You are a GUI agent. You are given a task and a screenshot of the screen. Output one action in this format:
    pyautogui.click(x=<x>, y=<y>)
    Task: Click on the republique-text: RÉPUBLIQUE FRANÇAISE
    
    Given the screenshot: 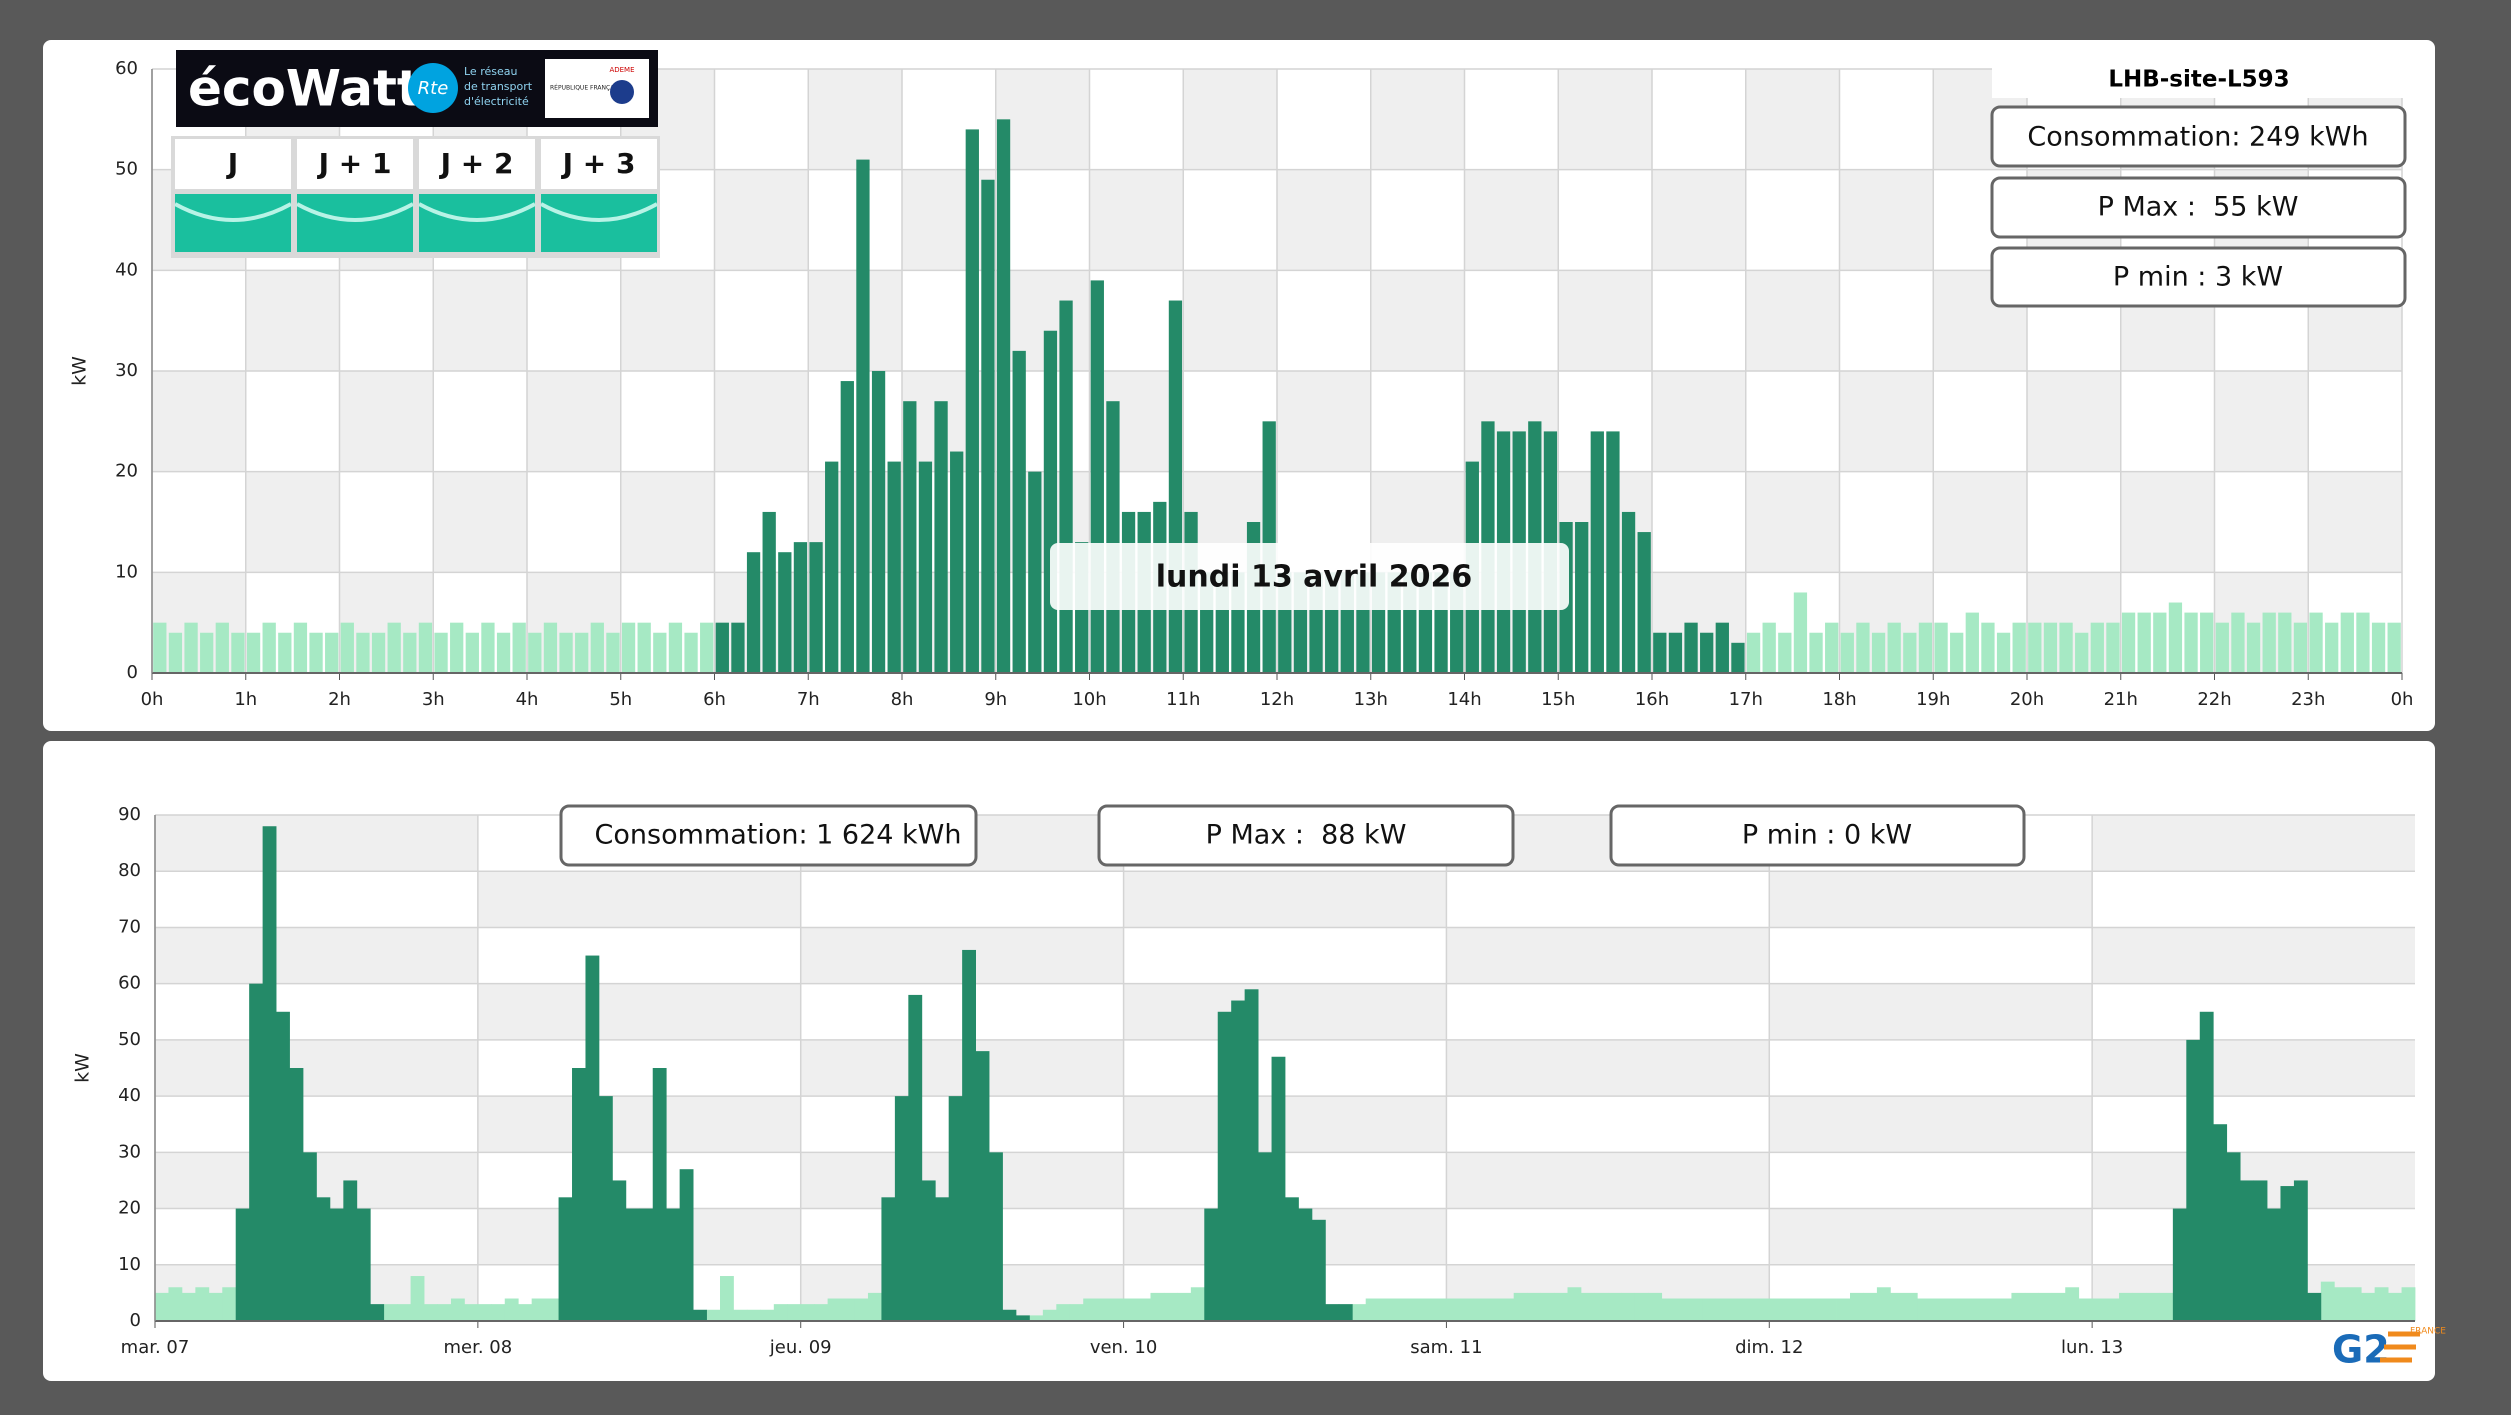 What is the action you would take?
    pyautogui.click(x=587, y=88)
    